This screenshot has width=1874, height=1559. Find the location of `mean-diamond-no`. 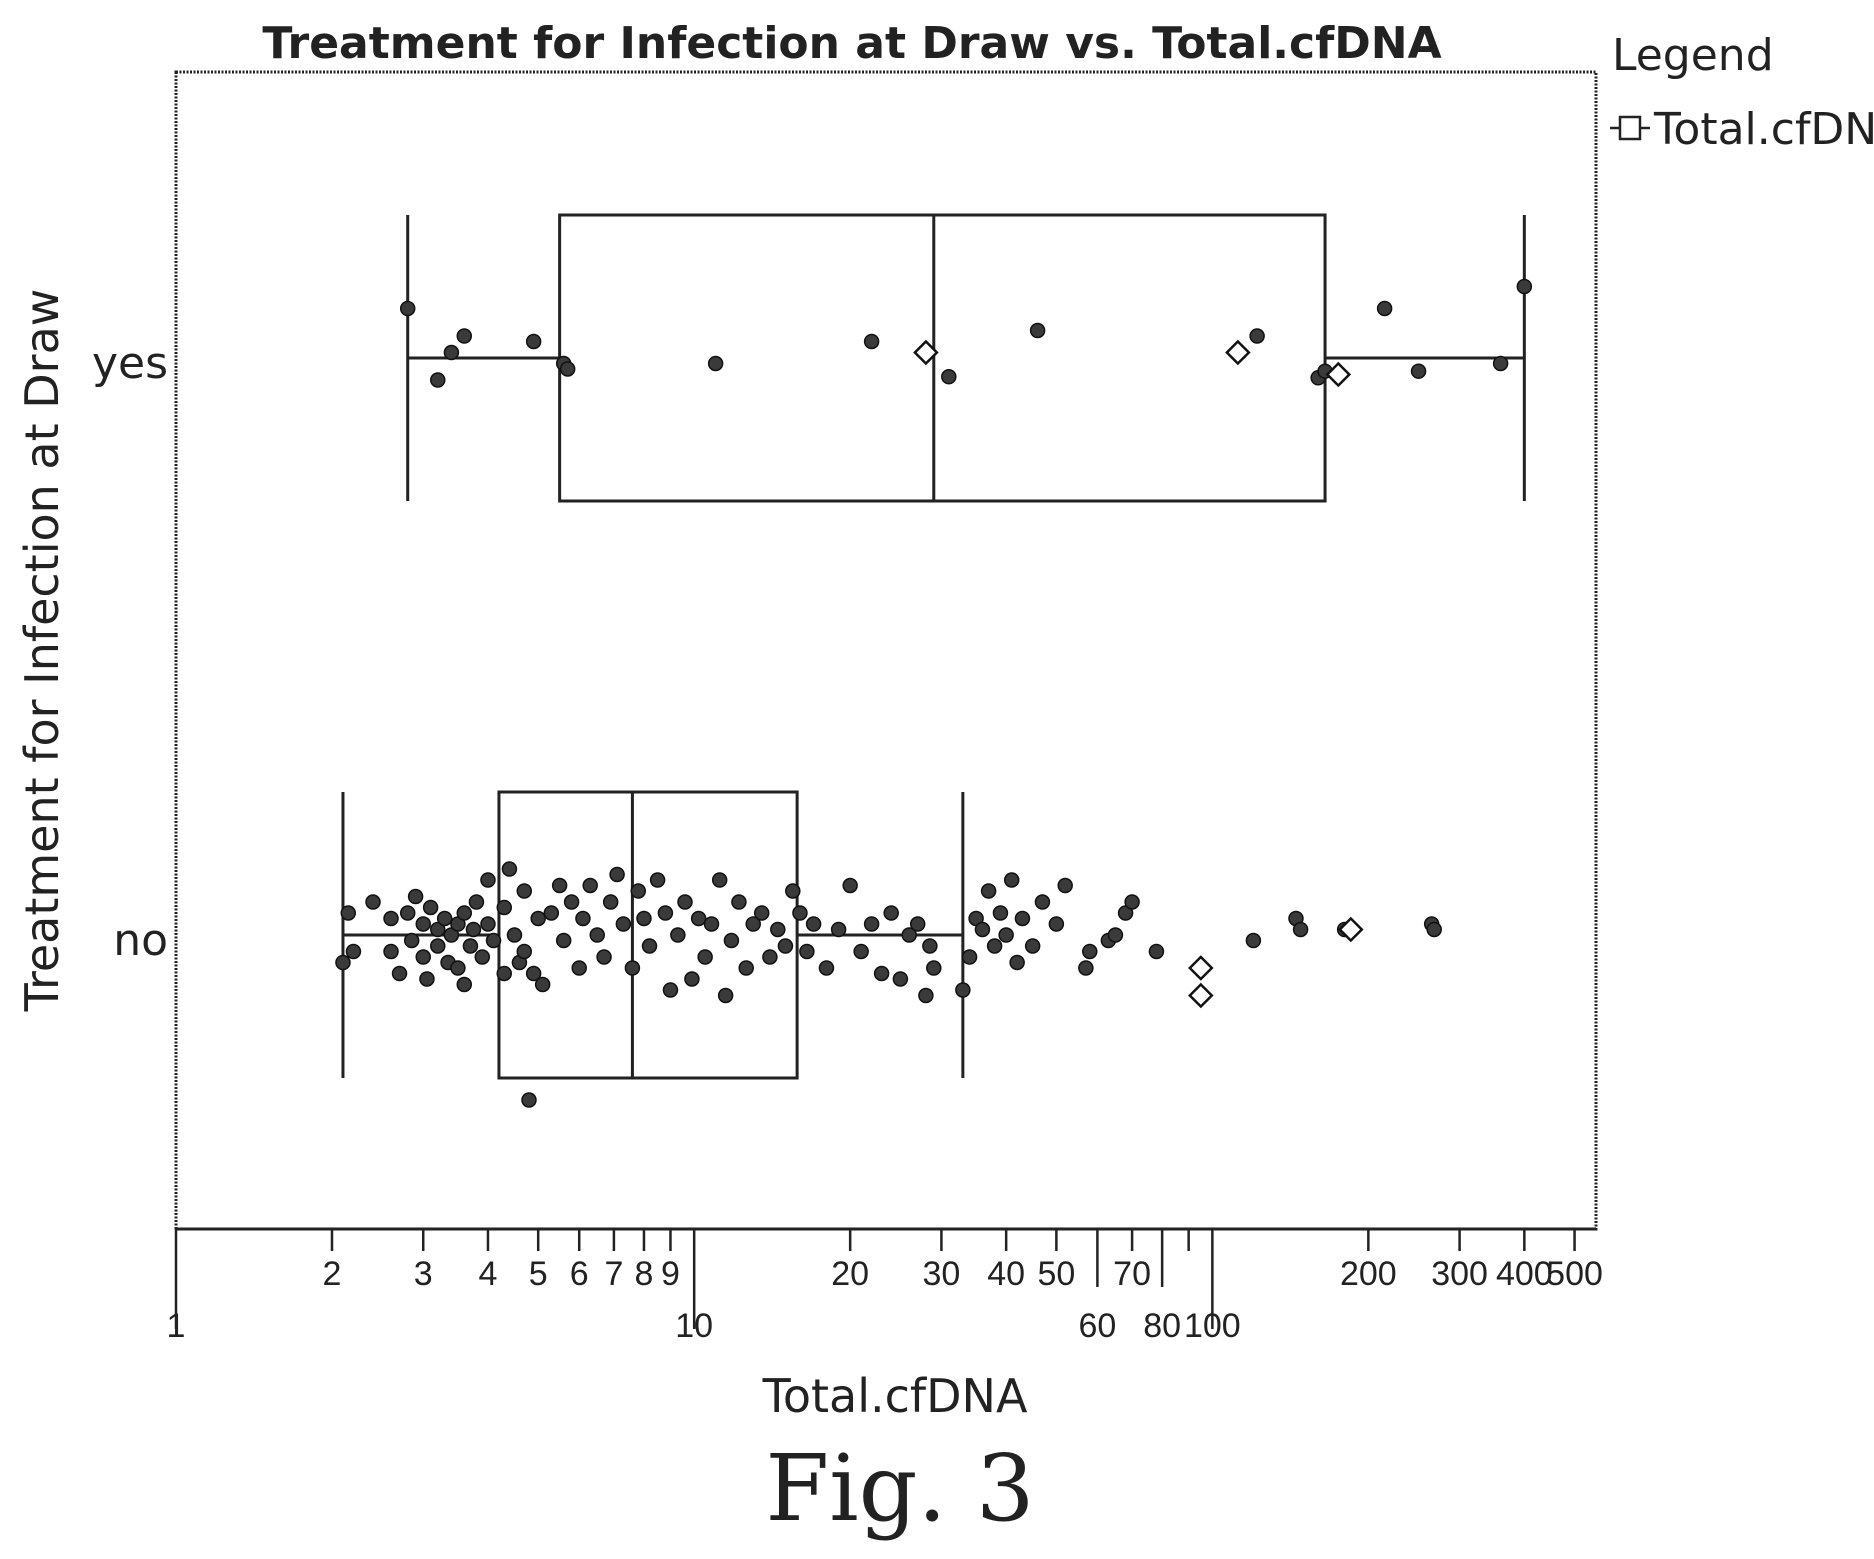

mean-diamond-no is located at coordinates (1351, 929).